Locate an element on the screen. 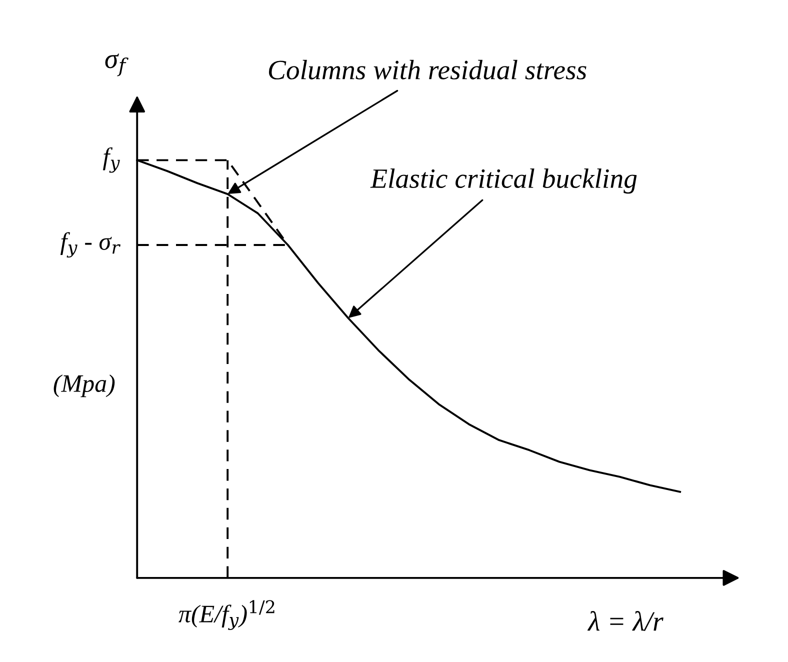  text: Columns with residual stress is located at coordinates (427, 70).